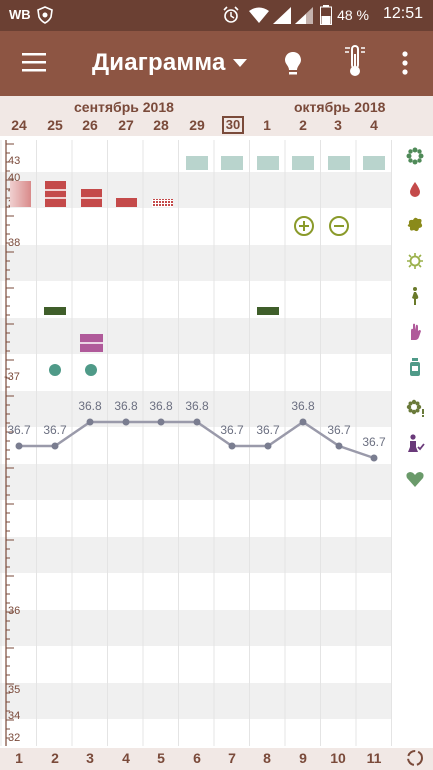  What do you see at coordinates (90, 125) in the screenshot?
I see `day-26: 26` at bounding box center [90, 125].